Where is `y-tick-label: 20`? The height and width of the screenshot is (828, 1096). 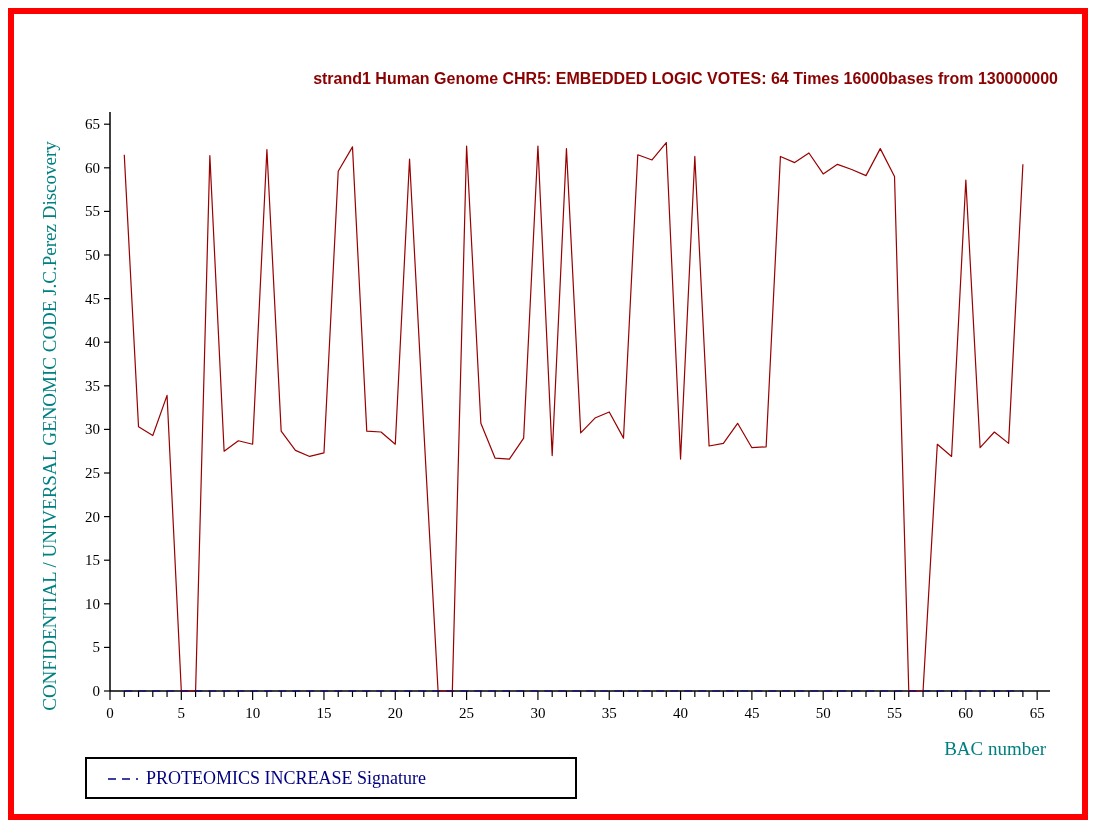 y-tick-label: 20 is located at coordinates (92, 516).